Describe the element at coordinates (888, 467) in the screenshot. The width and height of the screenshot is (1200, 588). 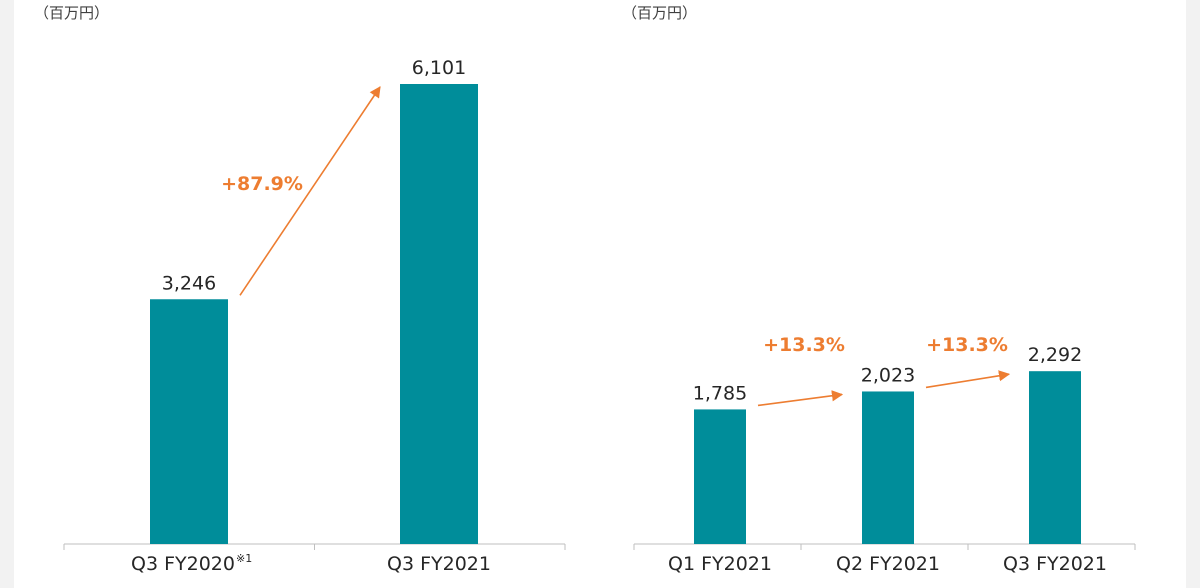
I see `bar-q2-fy2021` at that location.